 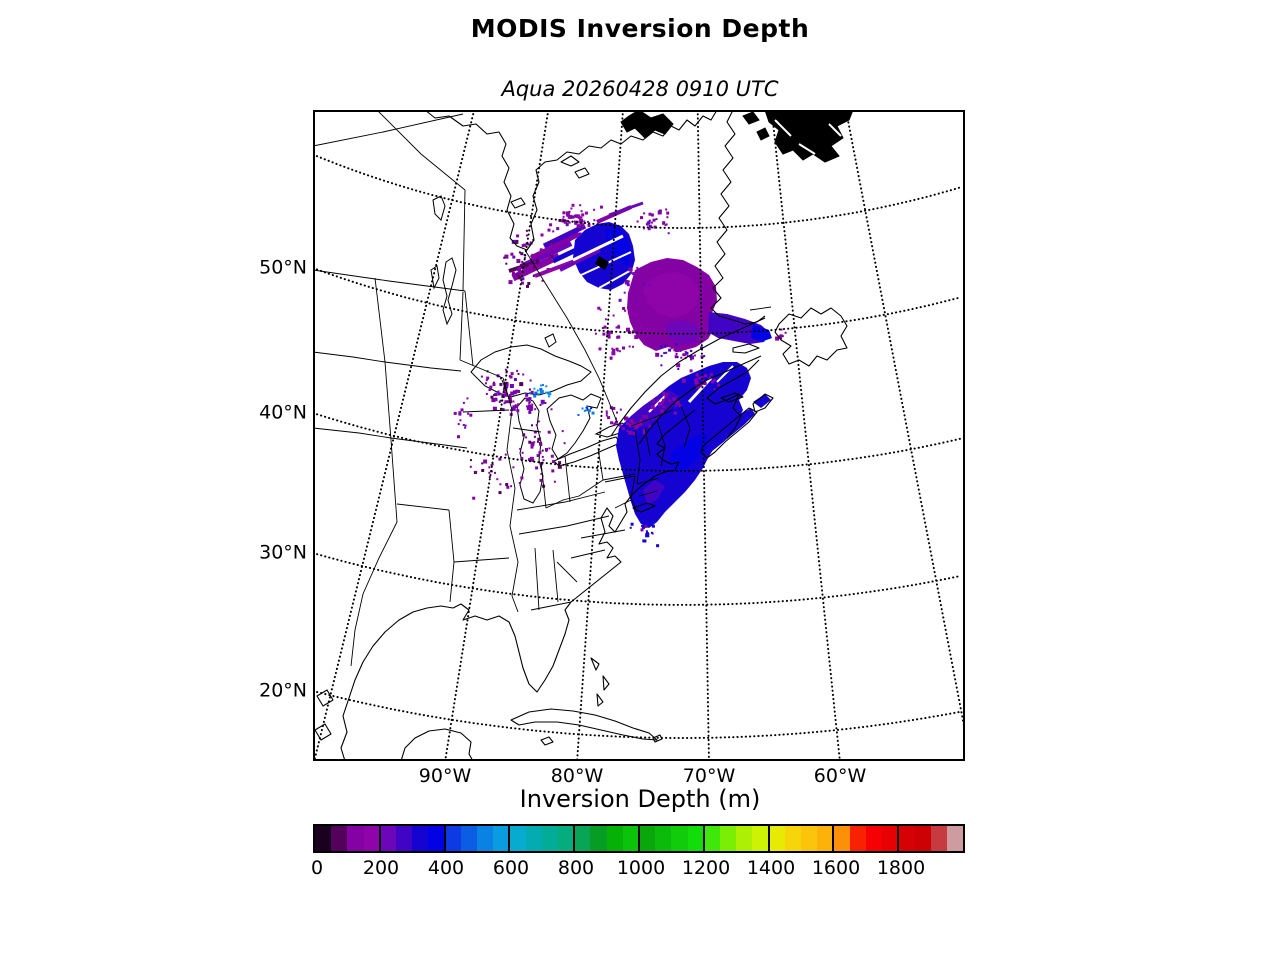 What do you see at coordinates (317, 868) in the screenshot?
I see `colorbar-tick-label: 0` at bounding box center [317, 868].